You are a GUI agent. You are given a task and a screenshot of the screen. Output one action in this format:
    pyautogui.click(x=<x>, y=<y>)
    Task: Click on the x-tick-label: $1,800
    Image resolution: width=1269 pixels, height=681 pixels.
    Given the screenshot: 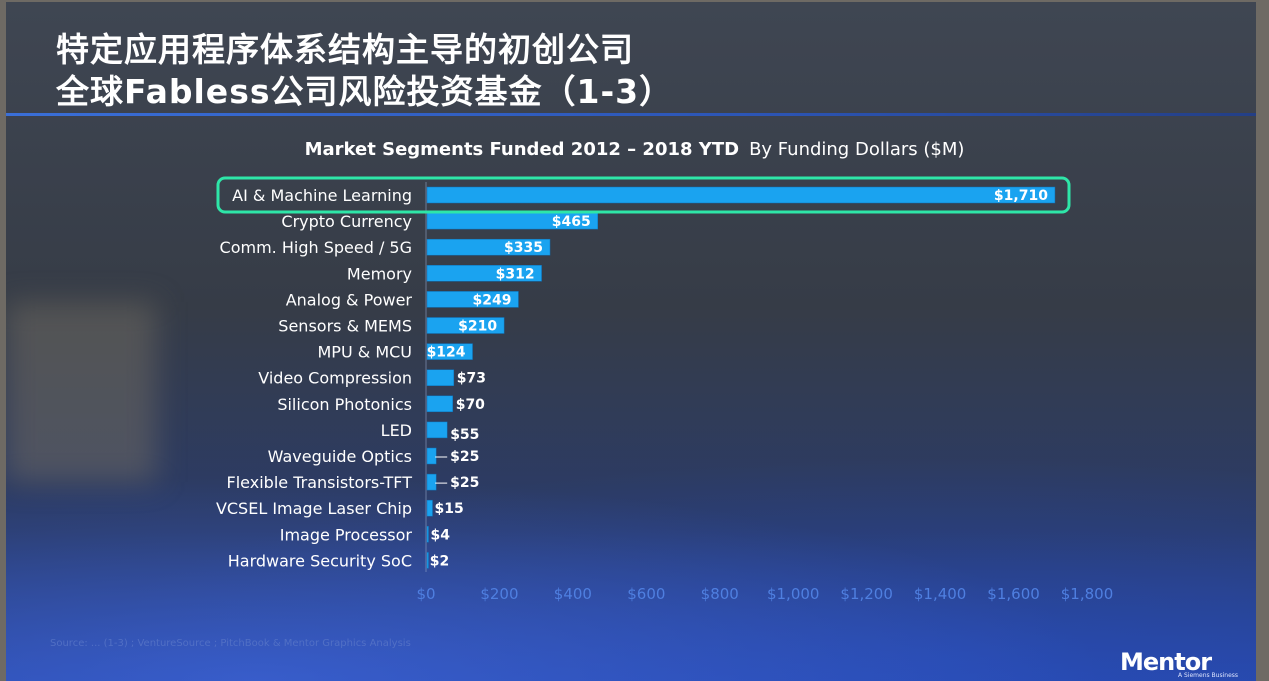 What is the action you would take?
    pyautogui.click(x=1087, y=594)
    